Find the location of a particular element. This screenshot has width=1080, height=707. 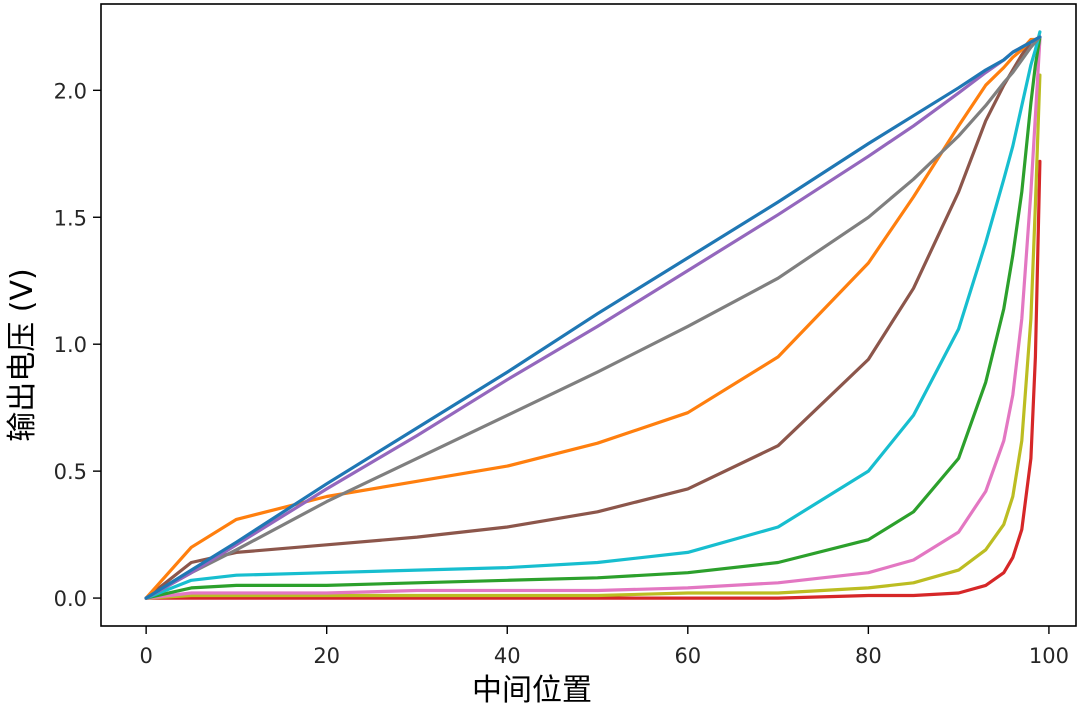

x-tick-label: 20 is located at coordinates (326, 656).